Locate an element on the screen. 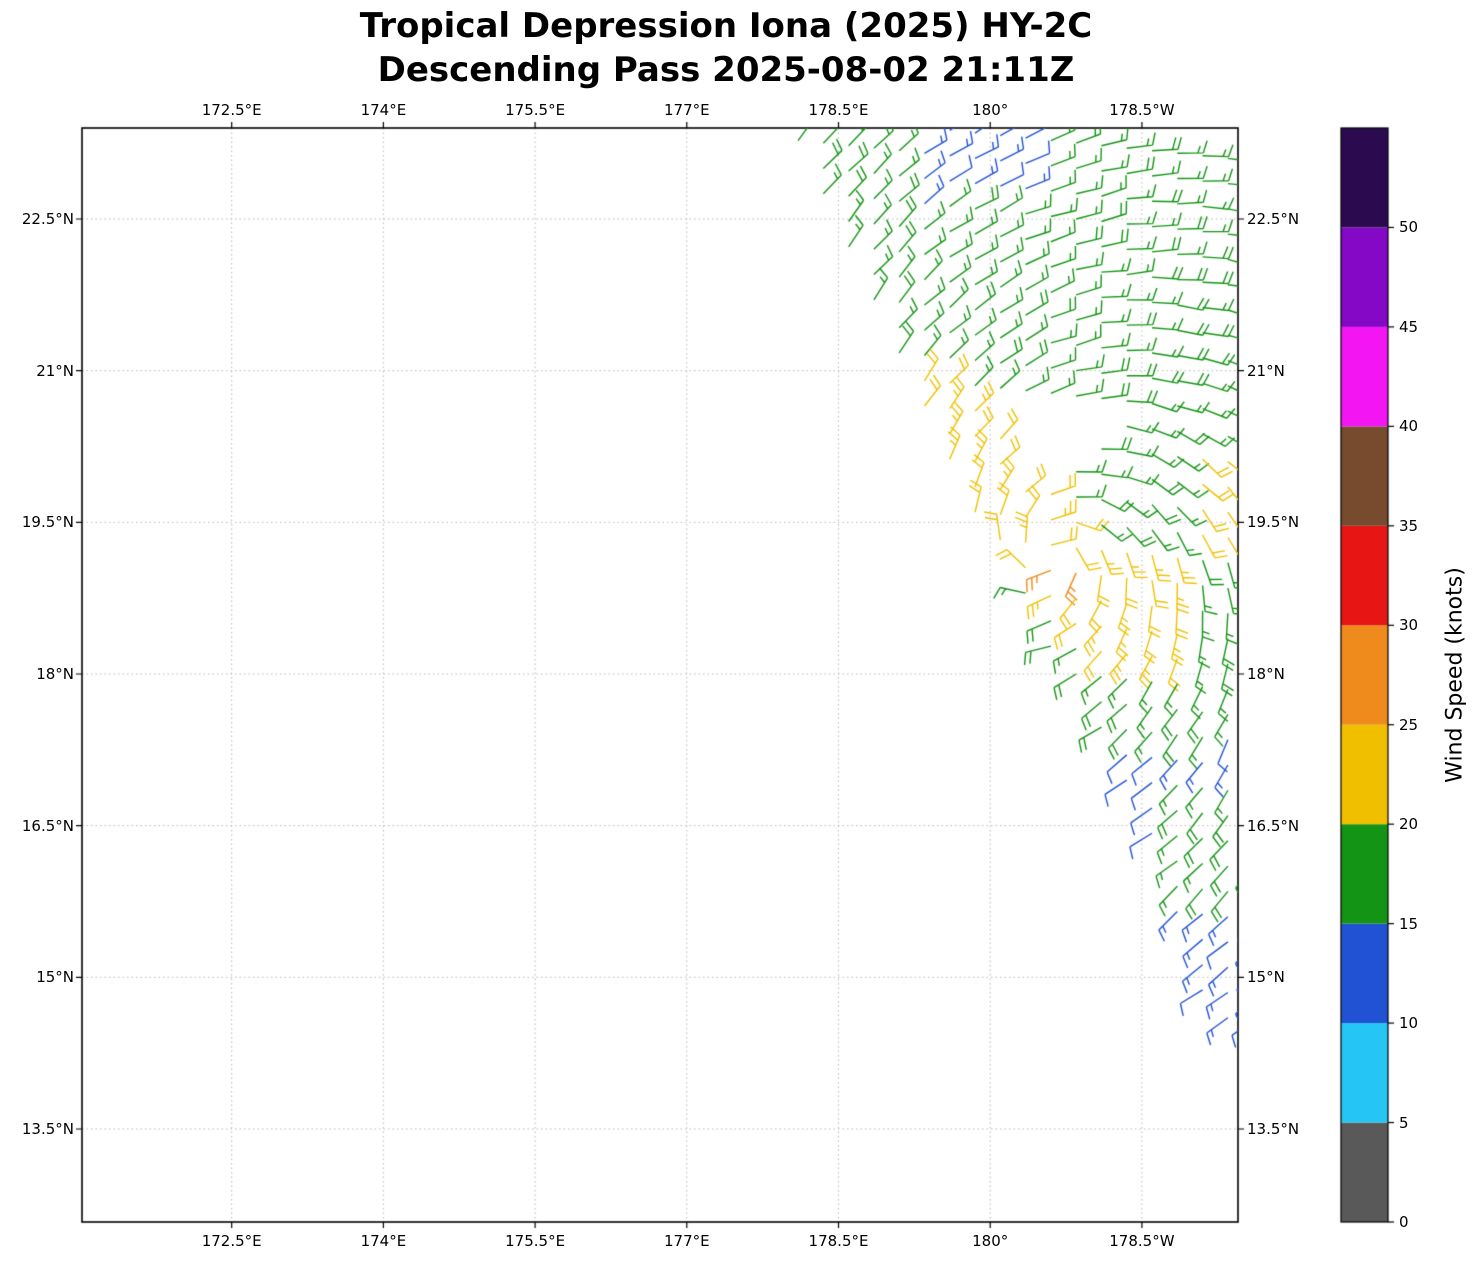 This screenshot has width=1480, height=1264. chart-title: Tropical Depression Iona (2025) HY-2C is located at coordinates (726, 26).